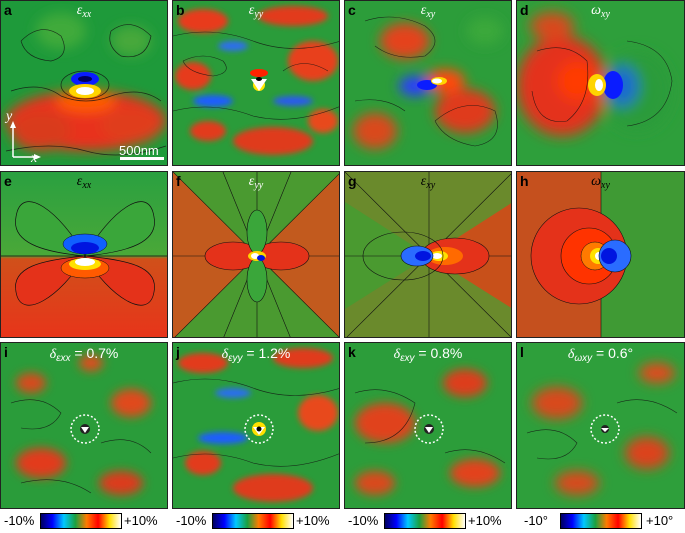  I want to click on theory-map-e, so click(84, 254).